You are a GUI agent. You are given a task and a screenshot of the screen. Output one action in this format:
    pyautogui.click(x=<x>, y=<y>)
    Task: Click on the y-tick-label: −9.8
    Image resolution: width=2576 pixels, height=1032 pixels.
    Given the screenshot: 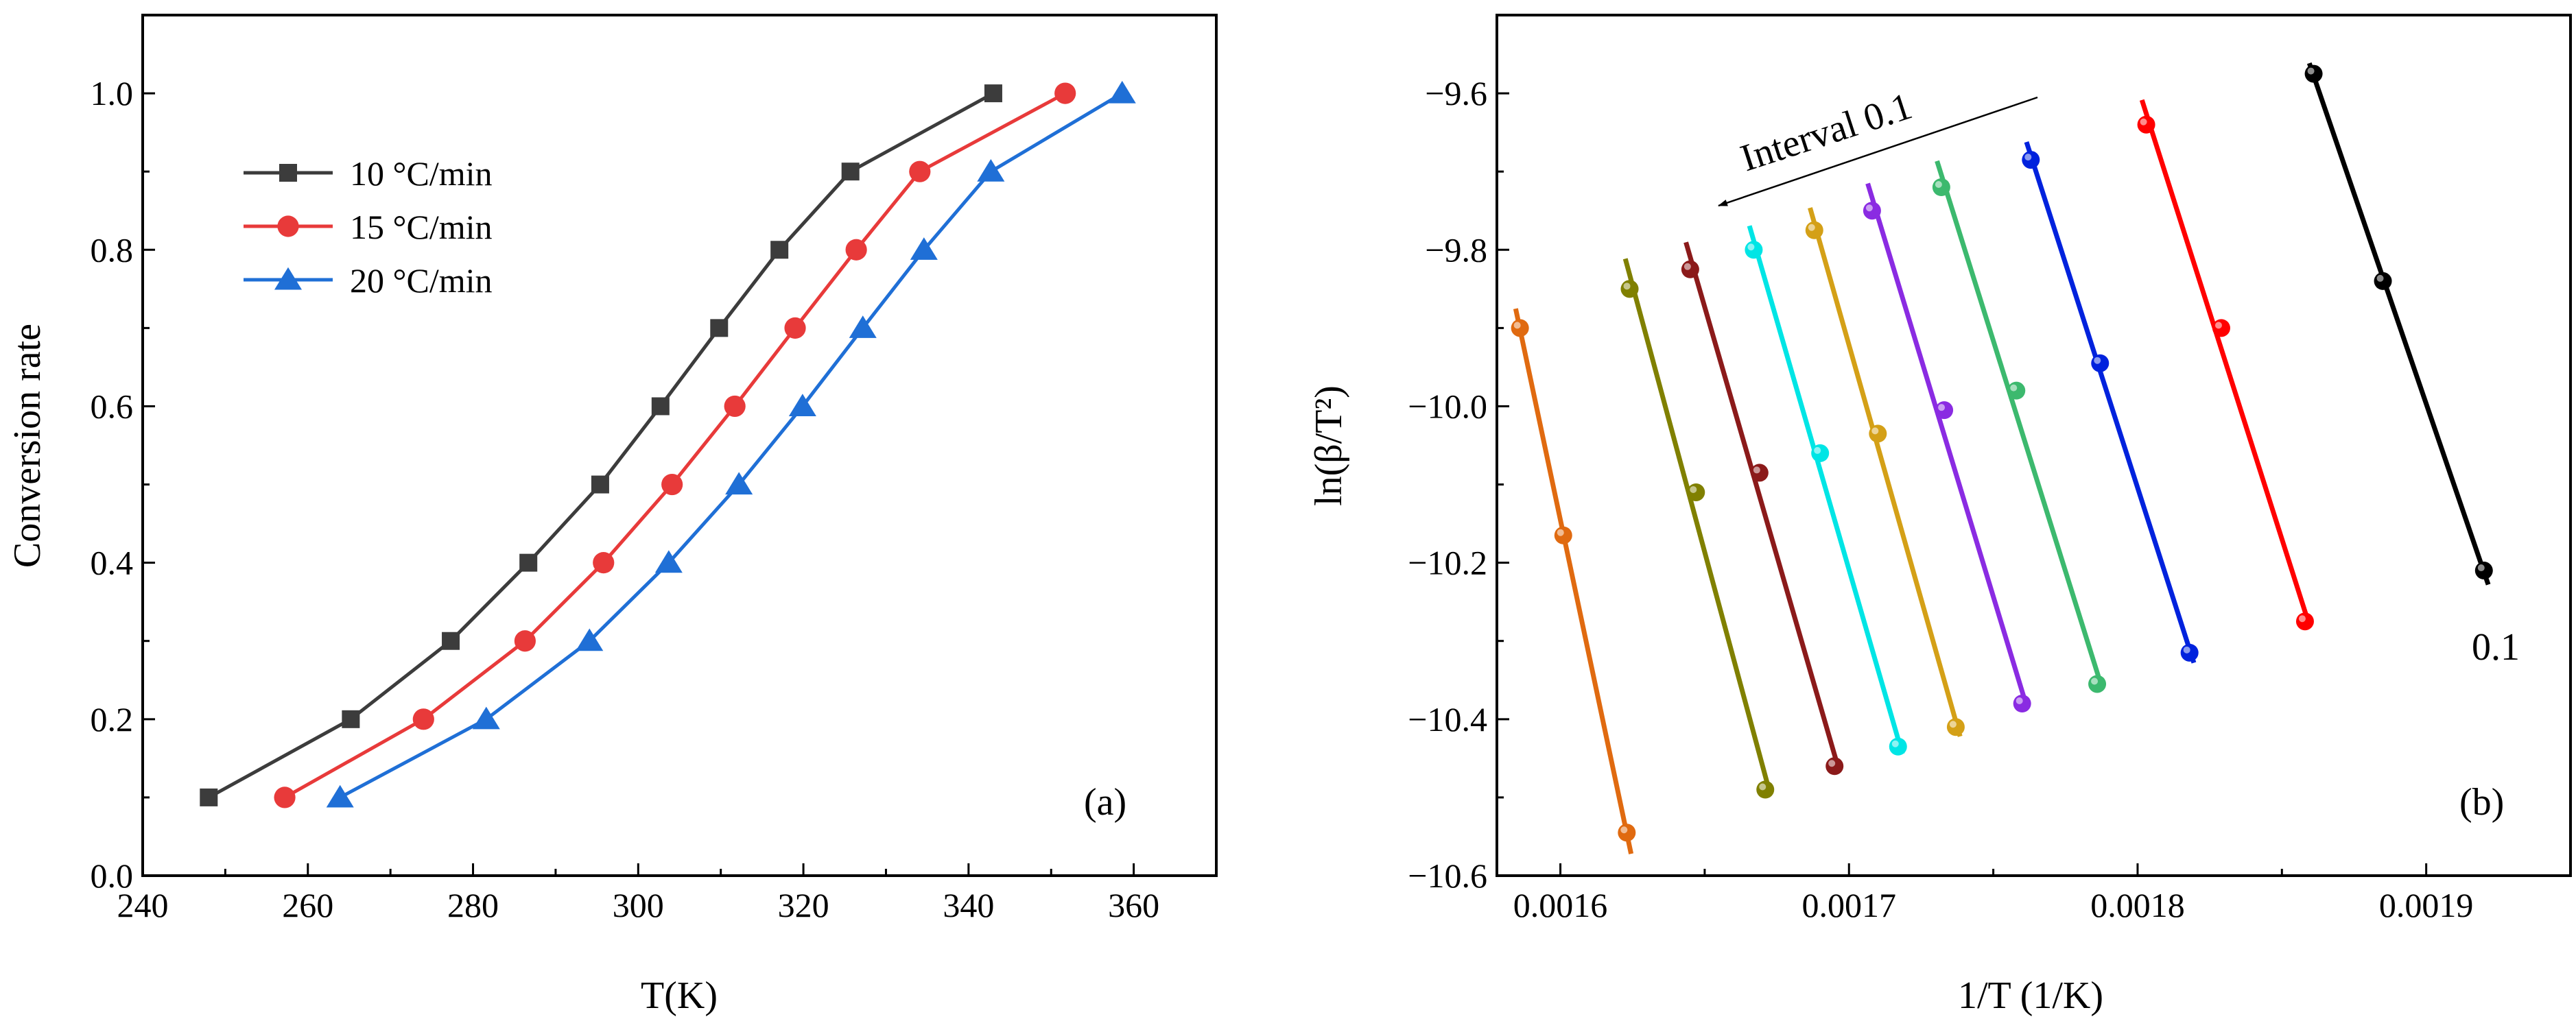 What is the action you would take?
    pyautogui.click(x=1456, y=249)
    